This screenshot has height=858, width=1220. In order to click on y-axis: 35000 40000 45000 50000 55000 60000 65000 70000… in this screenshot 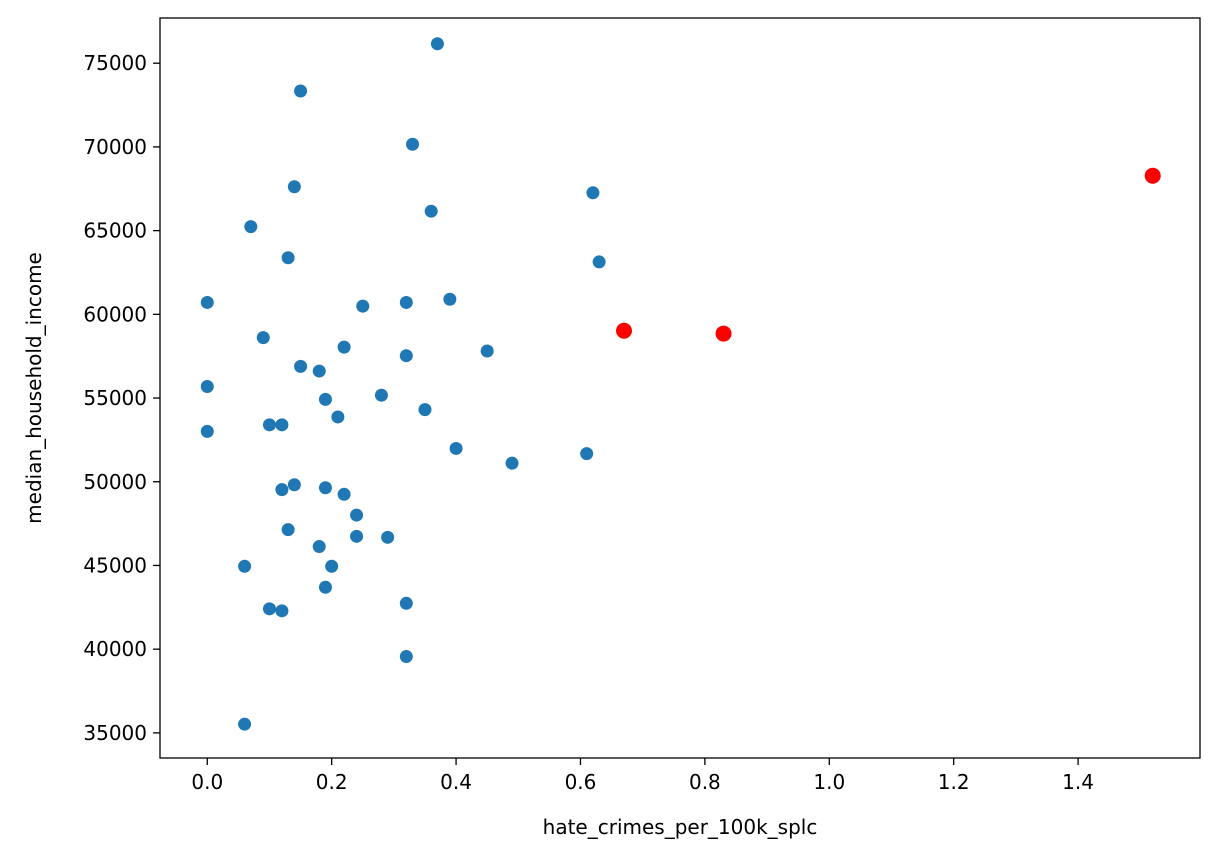, I will do `click(121, 398)`.